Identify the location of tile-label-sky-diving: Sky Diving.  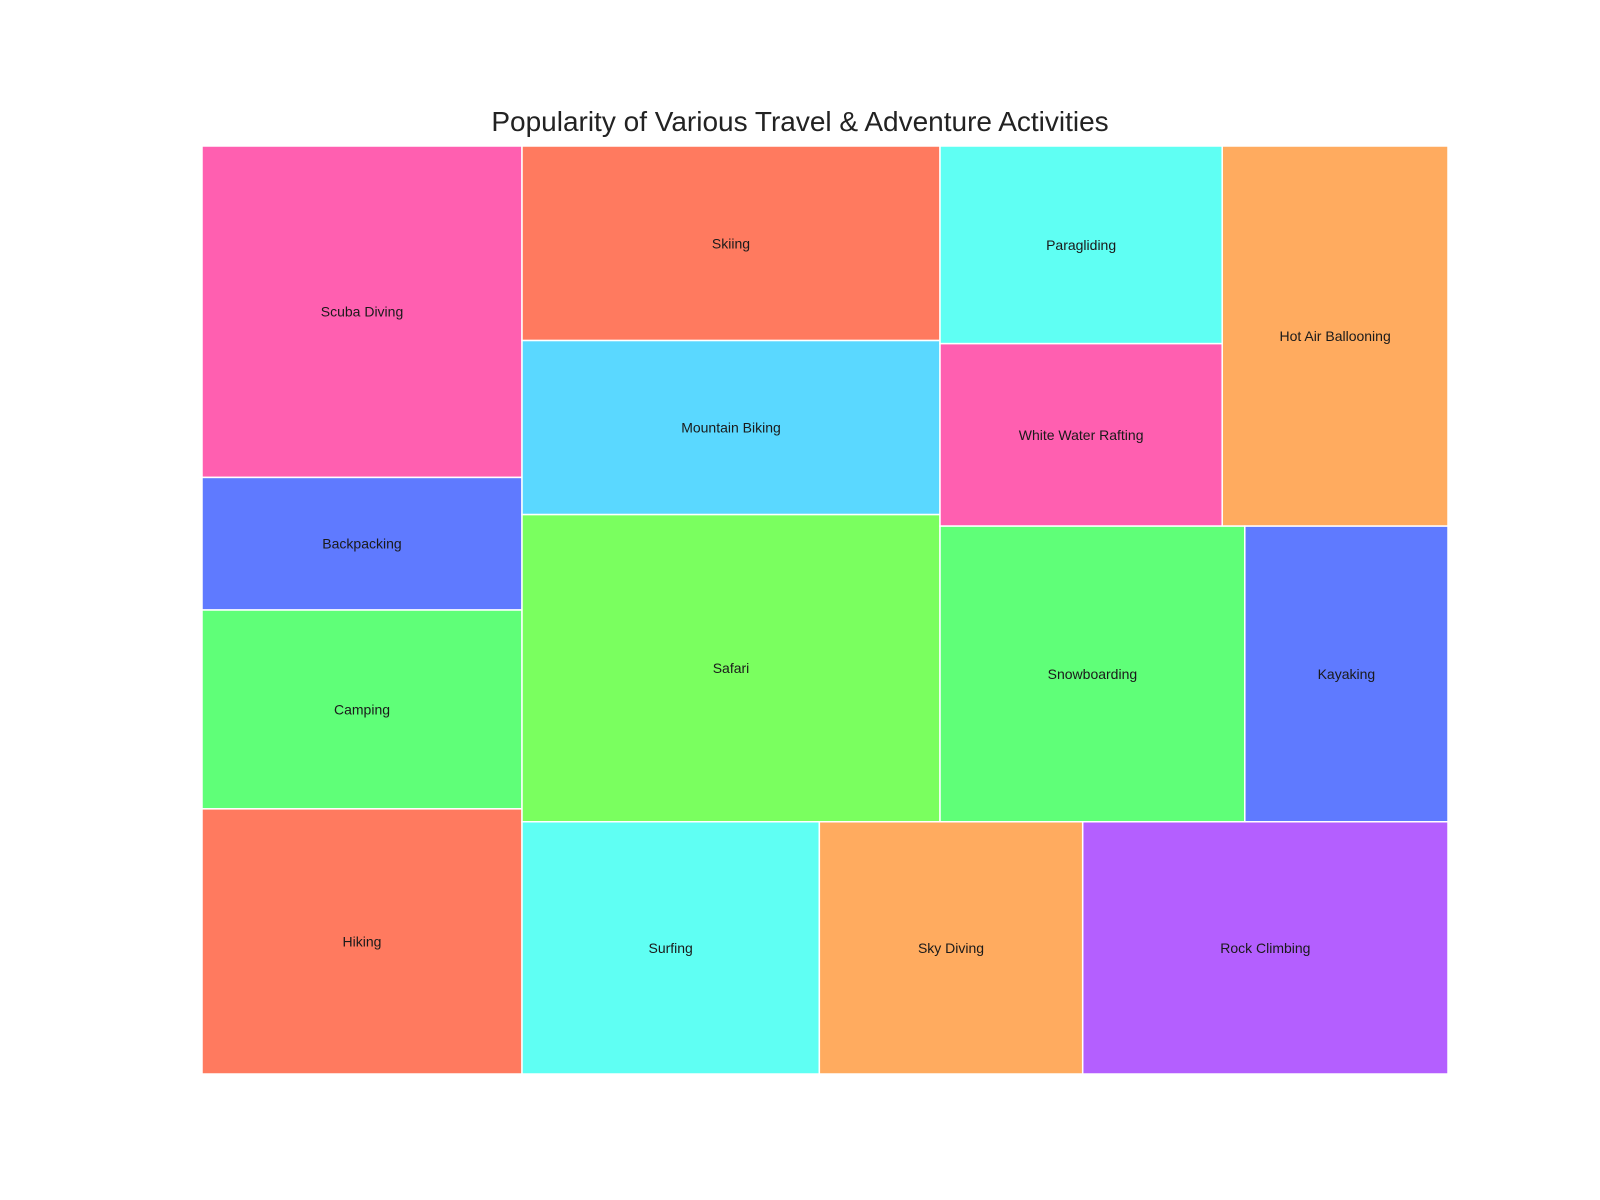
(951, 948).